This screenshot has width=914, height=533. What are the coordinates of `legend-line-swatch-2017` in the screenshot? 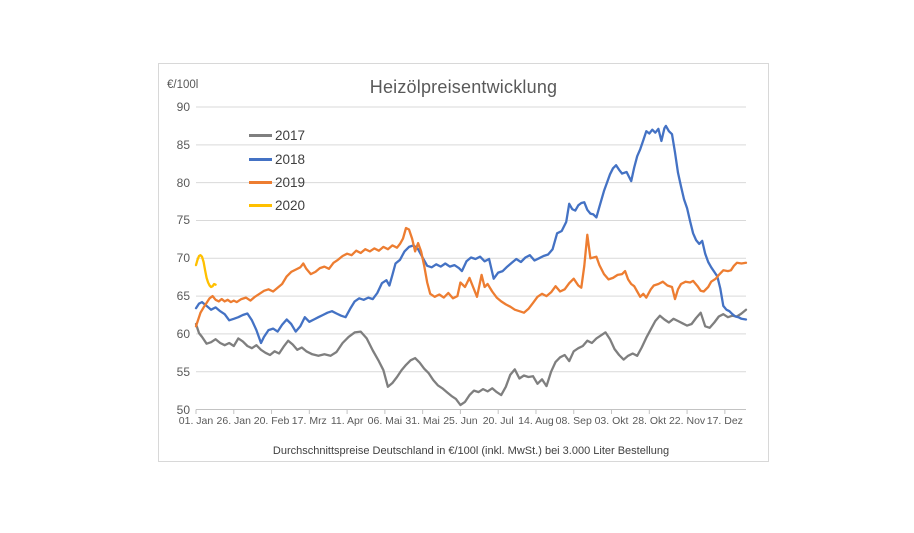 It's located at (260, 136).